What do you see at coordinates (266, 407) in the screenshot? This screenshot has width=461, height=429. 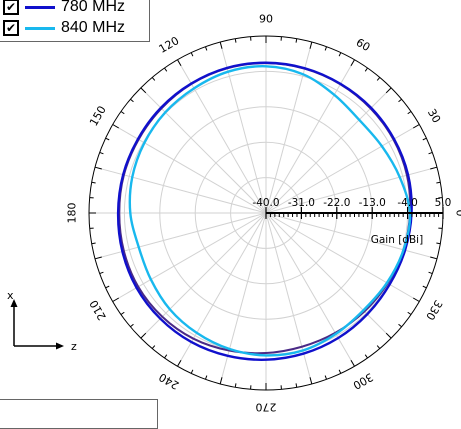 I see `angle-tick-label: 270` at bounding box center [266, 407].